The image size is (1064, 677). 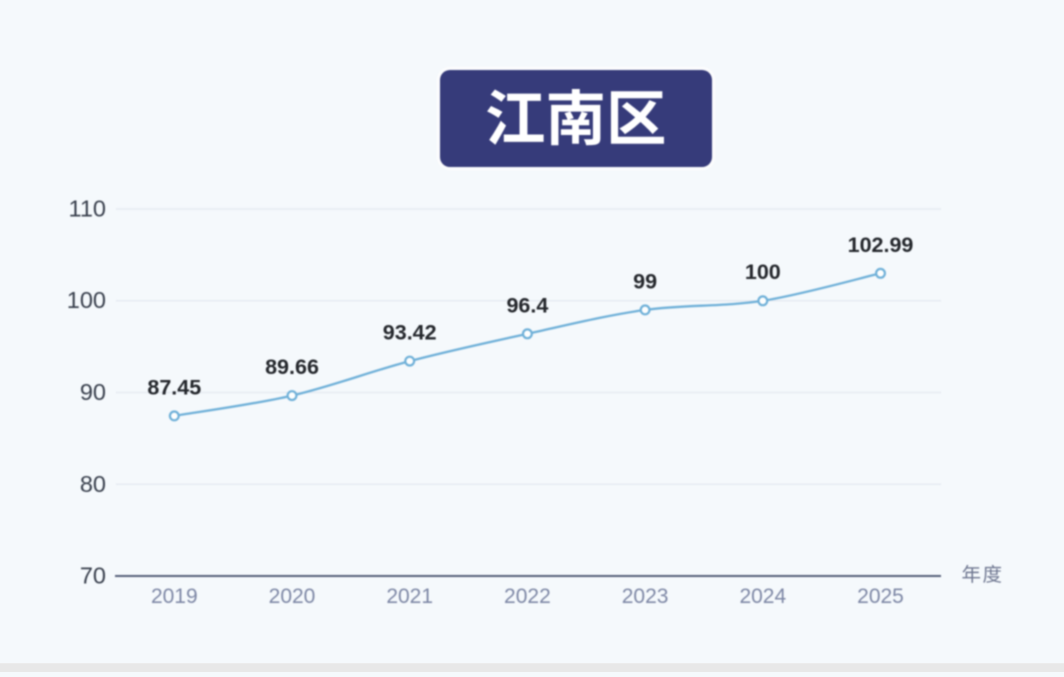 What do you see at coordinates (93, 484) in the screenshot?
I see `svg-text: 80` at bounding box center [93, 484].